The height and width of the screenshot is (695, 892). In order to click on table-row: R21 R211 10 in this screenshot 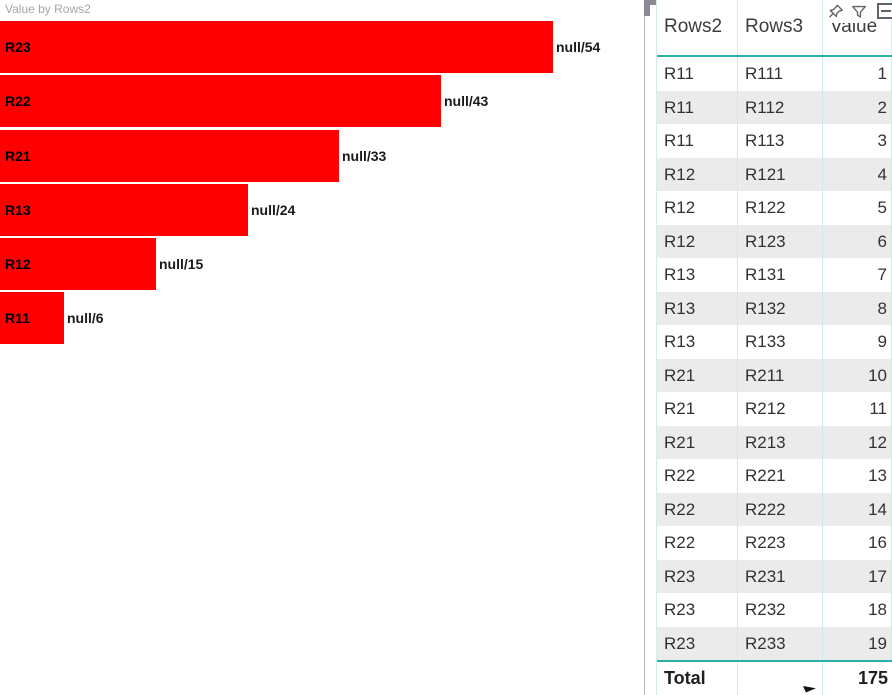, I will do `click(774, 375)`.